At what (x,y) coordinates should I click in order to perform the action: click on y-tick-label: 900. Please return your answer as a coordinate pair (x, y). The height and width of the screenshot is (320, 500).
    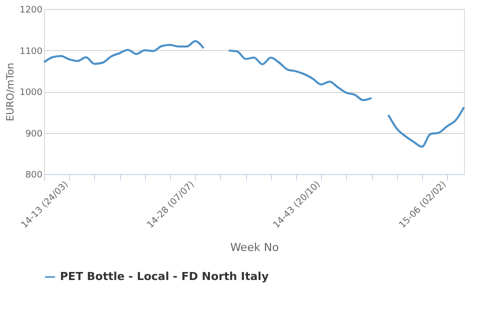
    Looking at the image, I should click on (34, 134).